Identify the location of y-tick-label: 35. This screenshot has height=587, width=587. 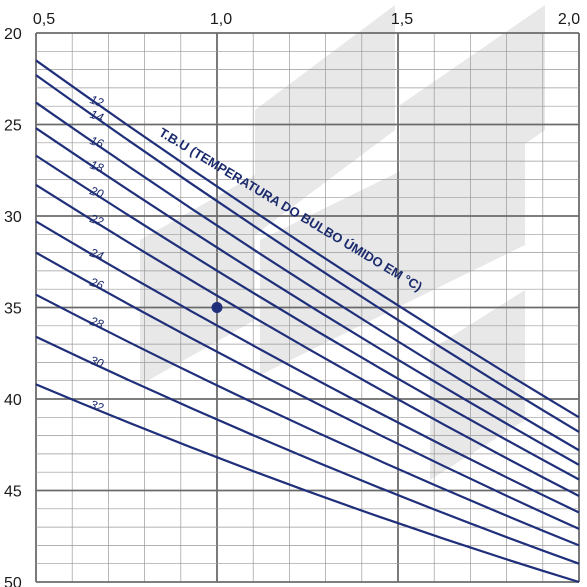
(13, 309).